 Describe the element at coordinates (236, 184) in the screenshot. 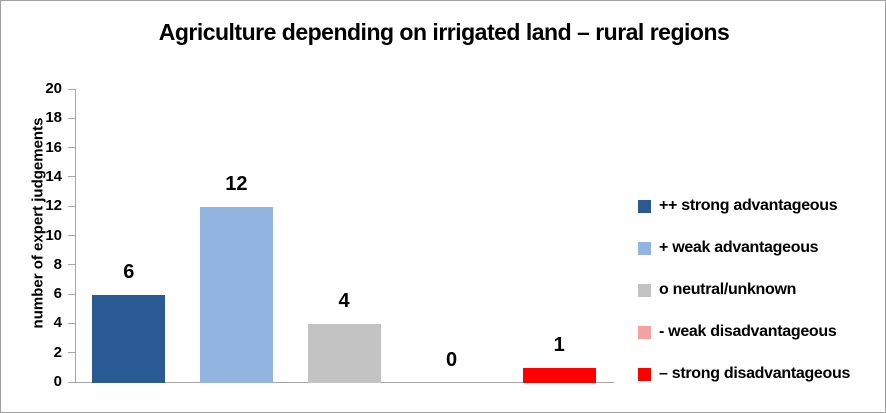

I see `bar-value-label: 12` at that location.